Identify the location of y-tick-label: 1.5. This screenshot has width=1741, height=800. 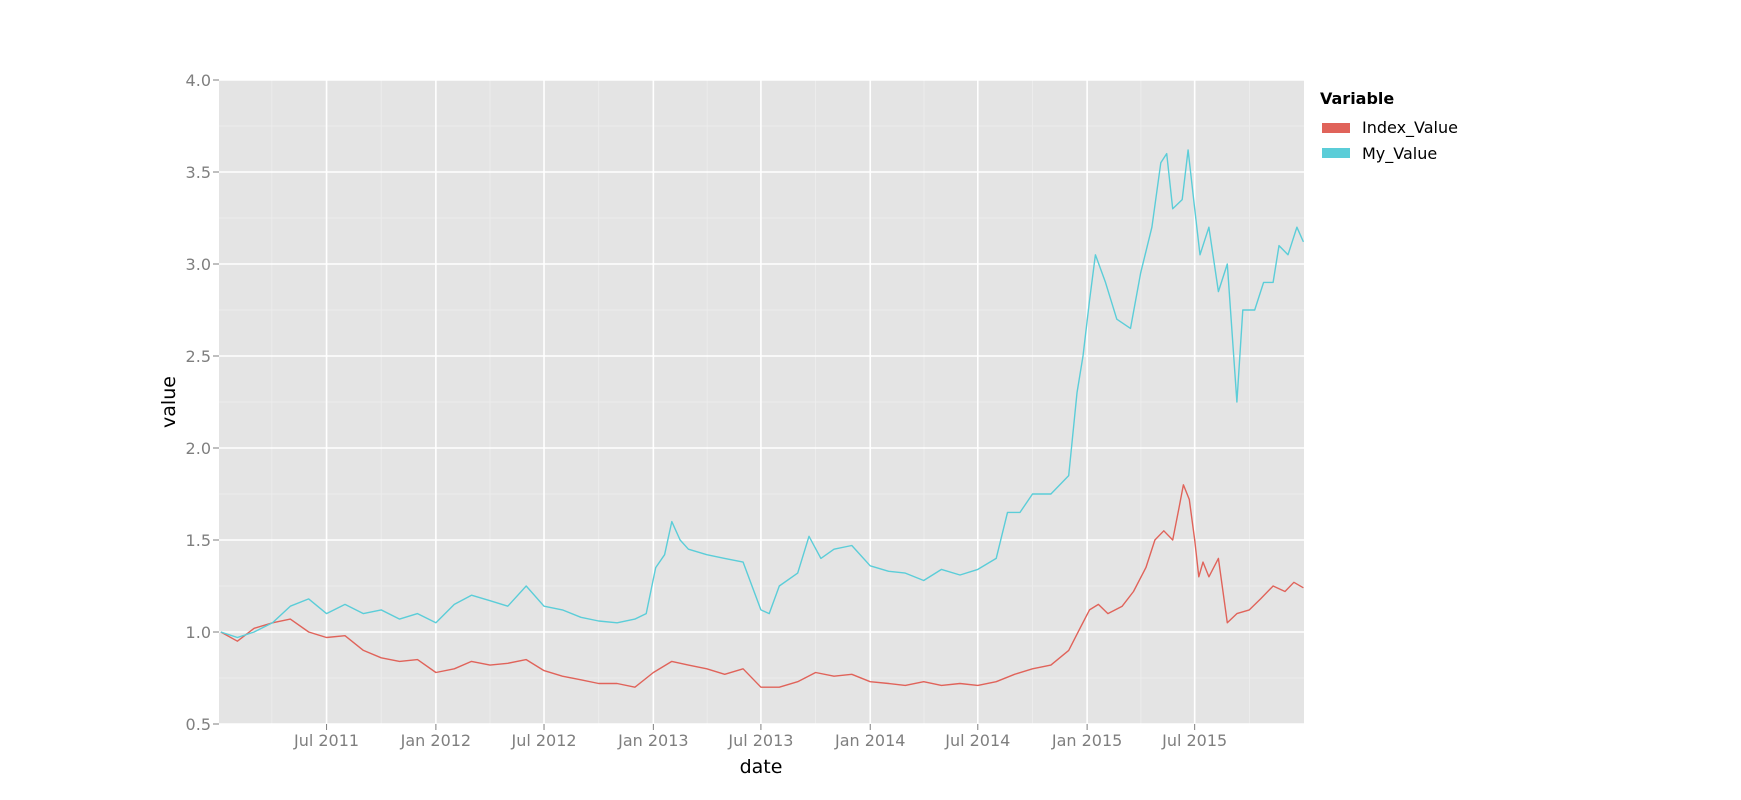
(198, 540).